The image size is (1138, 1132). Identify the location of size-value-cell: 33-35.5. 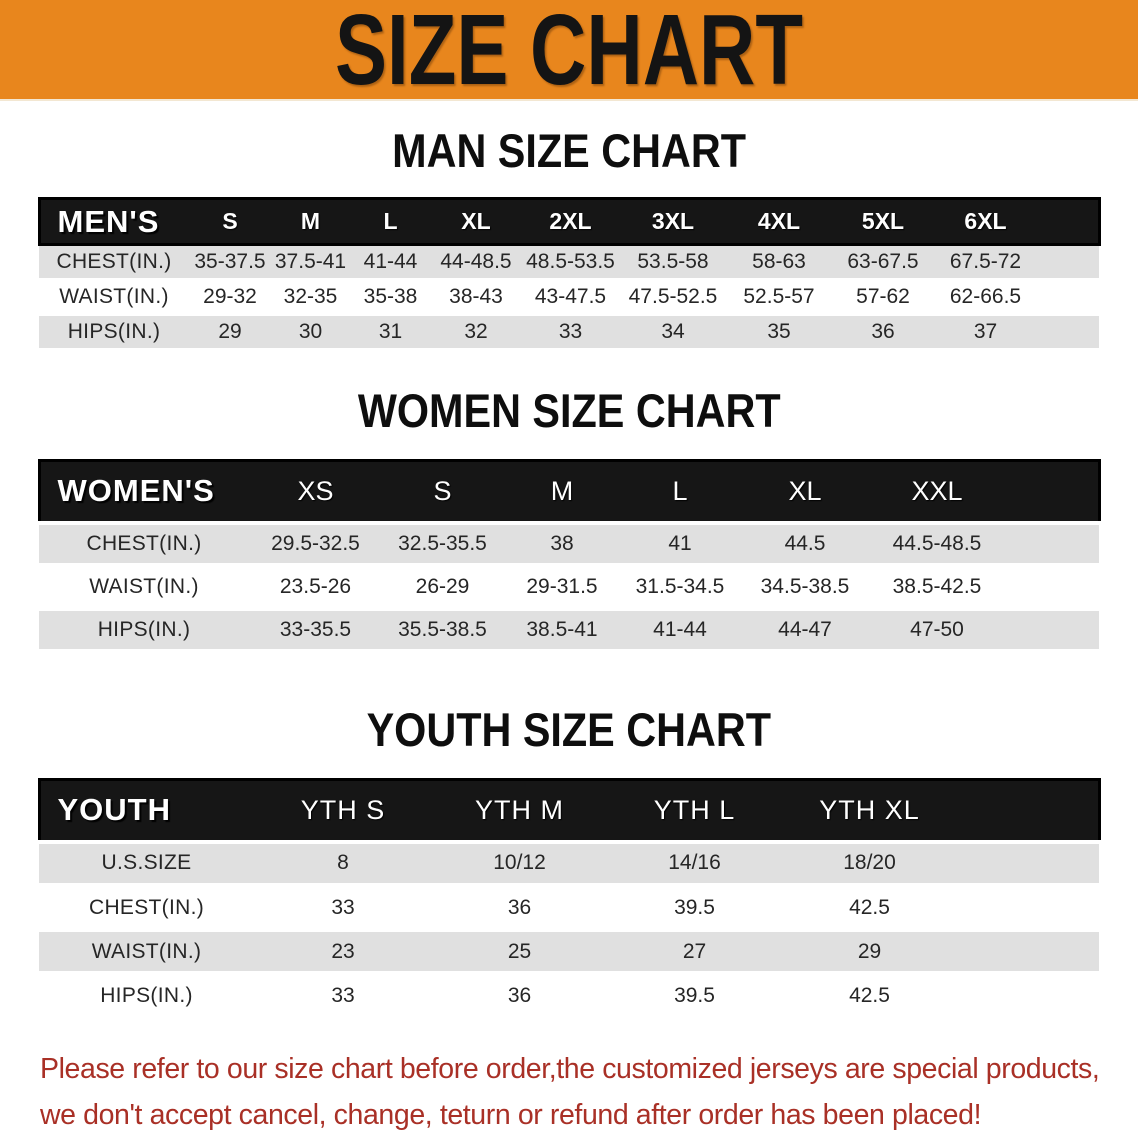
(315, 630).